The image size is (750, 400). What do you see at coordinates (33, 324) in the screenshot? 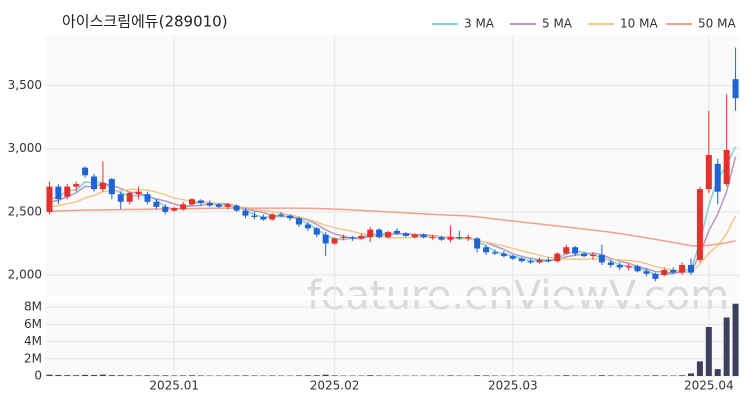
I see `volume-tick-label: 6M` at bounding box center [33, 324].